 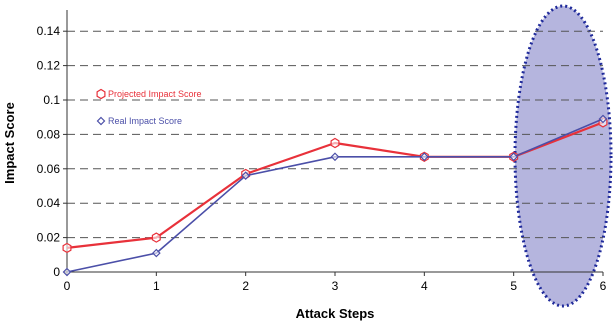 What do you see at coordinates (145, 121) in the screenshot?
I see `legend-label: Real Impact Score` at bounding box center [145, 121].